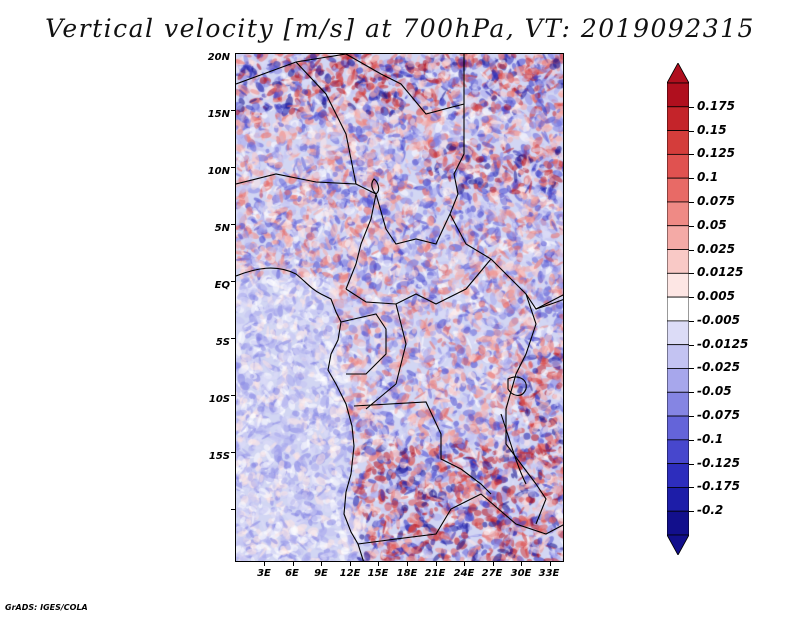  I want to click on border-congo-drc, so click(386, 356).